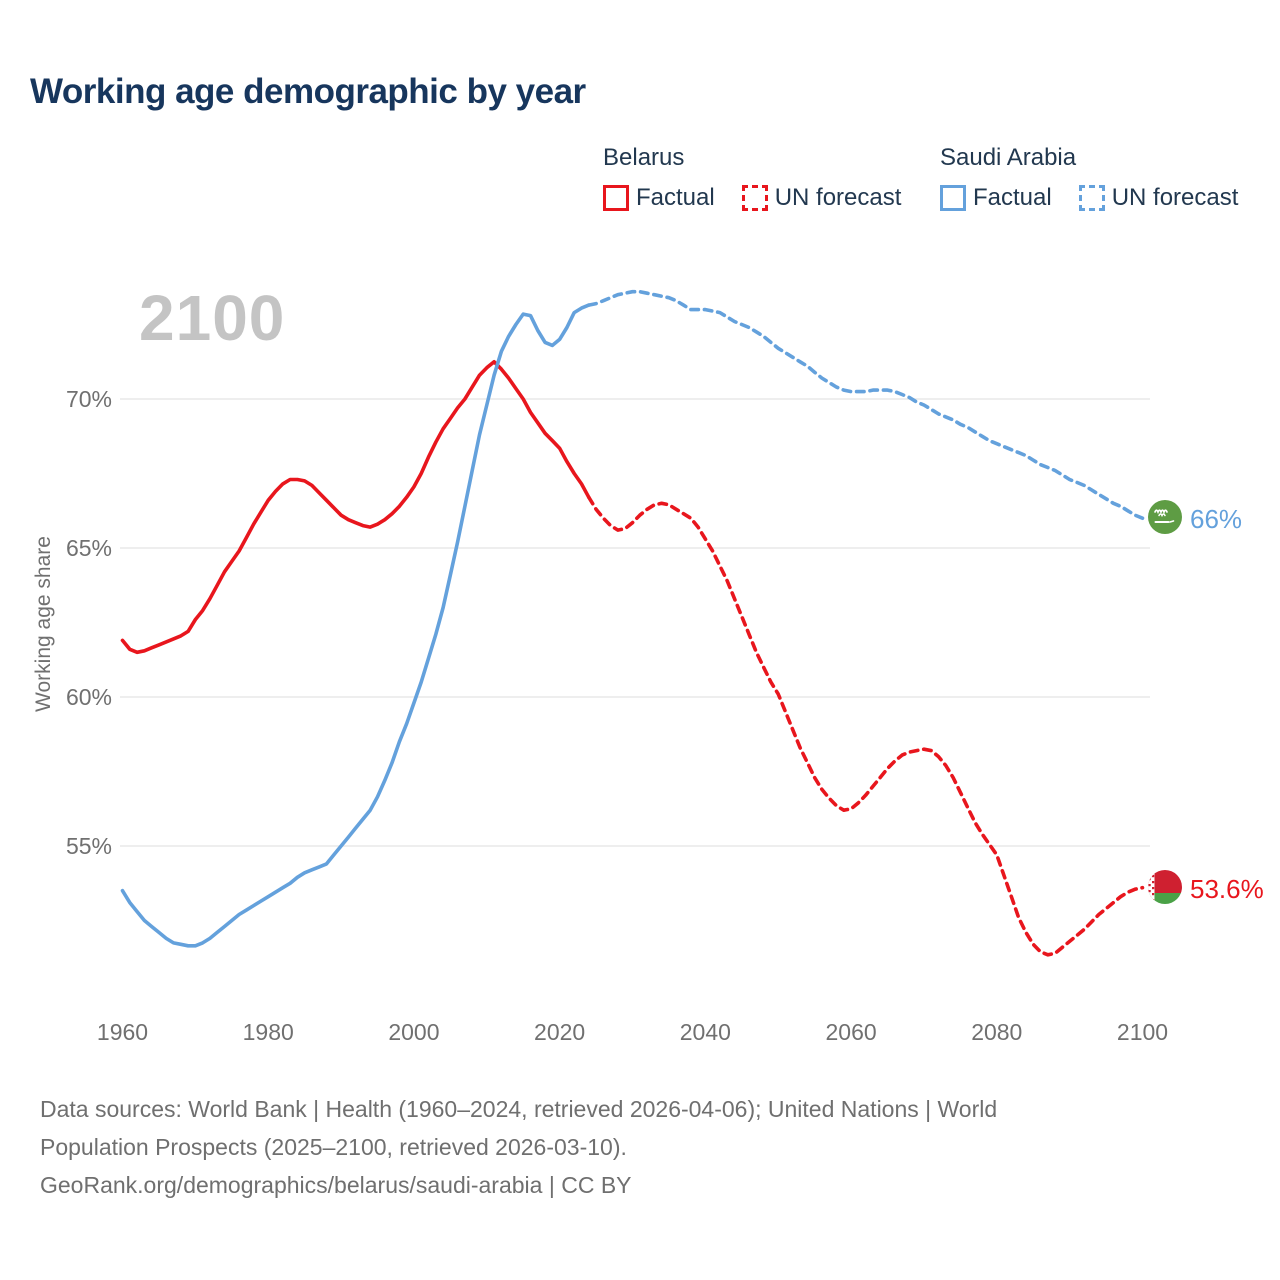  What do you see at coordinates (413, 1032) in the screenshot?
I see `x-tick-label: 2000` at bounding box center [413, 1032].